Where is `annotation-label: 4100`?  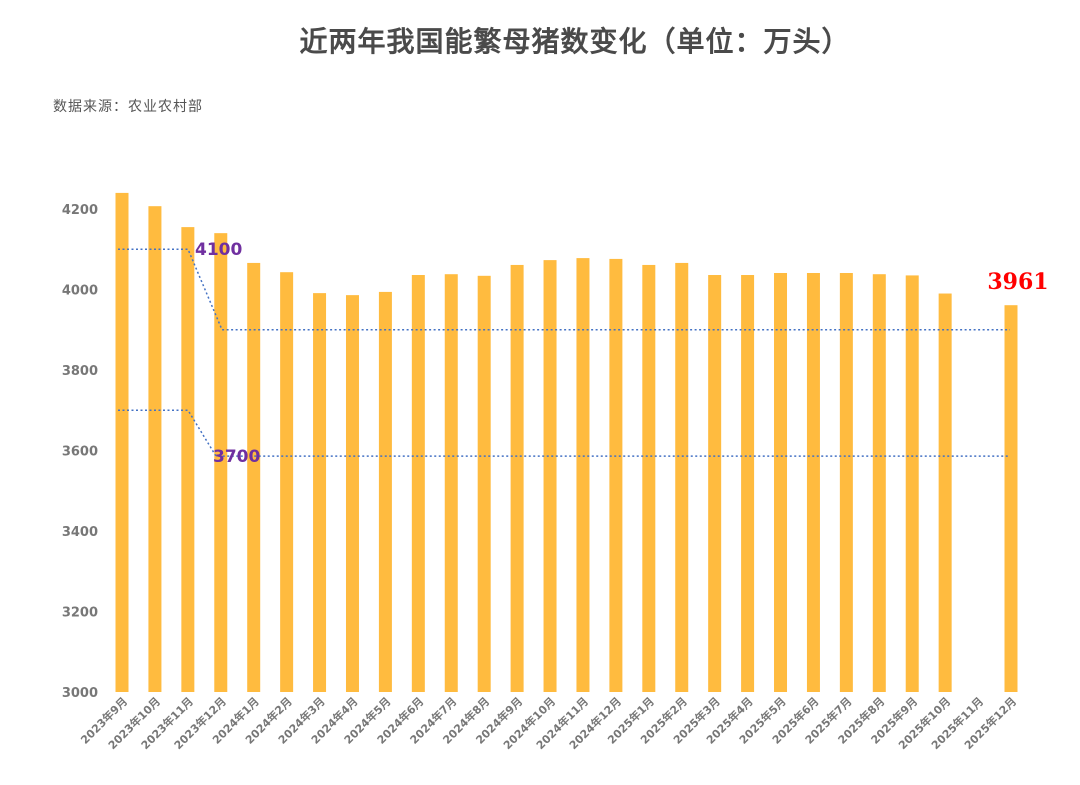
annotation-label: 4100 is located at coordinates (218, 250).